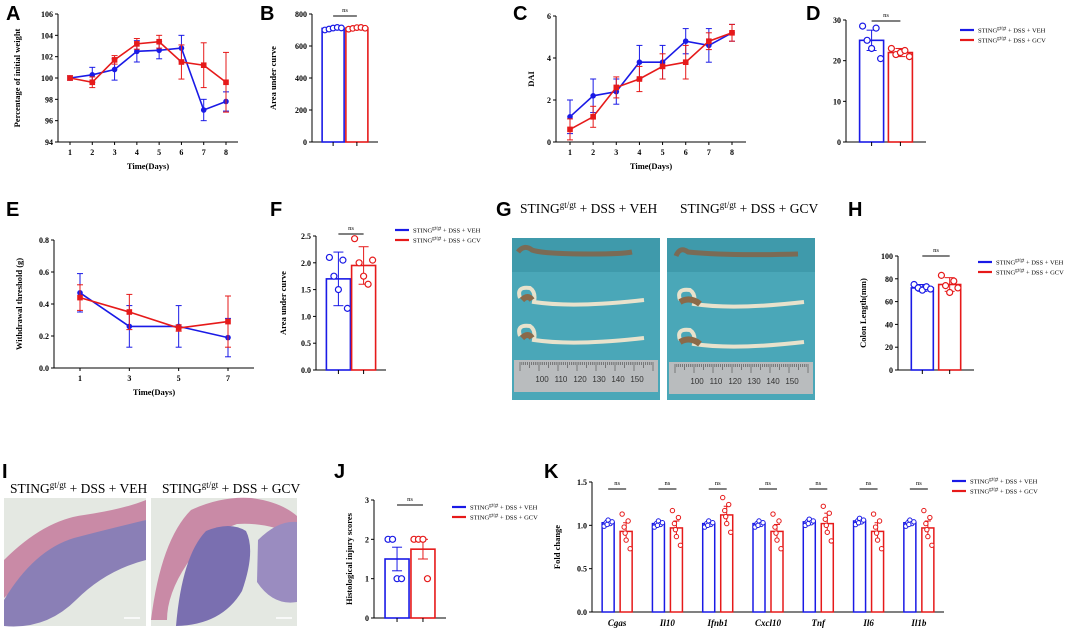  Describe the element at coordinates (148, 62) in the screenshot. I see `chart-a-series-gcv-line` at that location.